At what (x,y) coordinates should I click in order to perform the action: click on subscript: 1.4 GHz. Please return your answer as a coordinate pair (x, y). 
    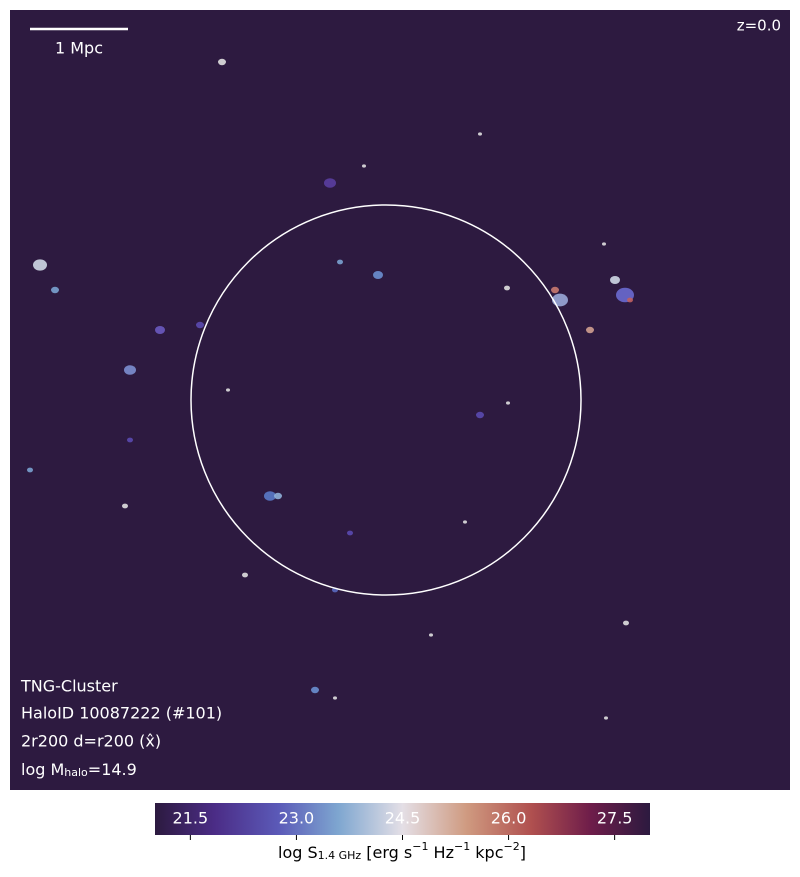
    Looking at the image, I should click on (340, 855).